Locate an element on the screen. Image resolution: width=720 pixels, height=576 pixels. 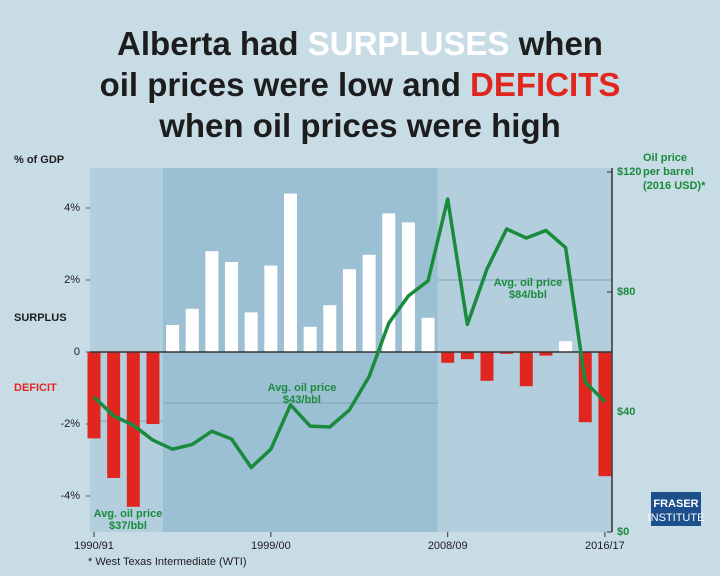
y-tick-label: 0 is located at coordinates (77, 352).